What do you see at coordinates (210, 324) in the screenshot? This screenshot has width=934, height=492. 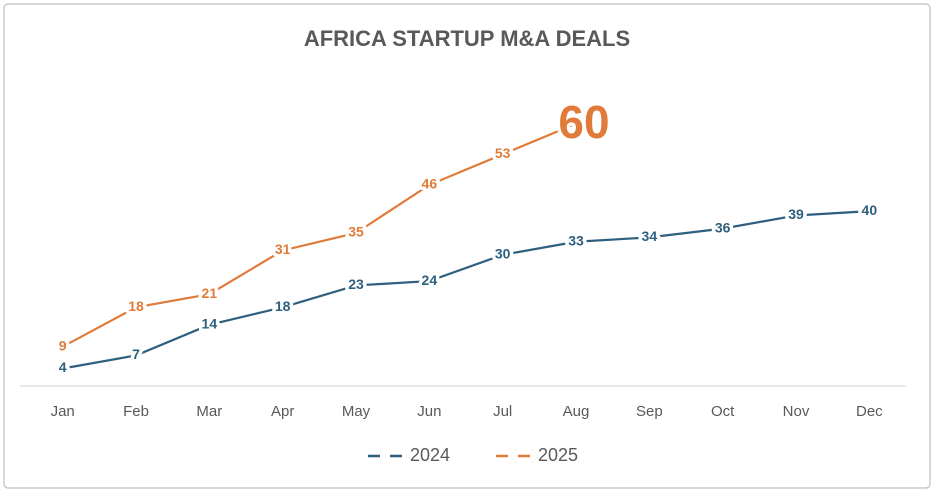 I see `data-label: 14` at bounding box center [210, 324].